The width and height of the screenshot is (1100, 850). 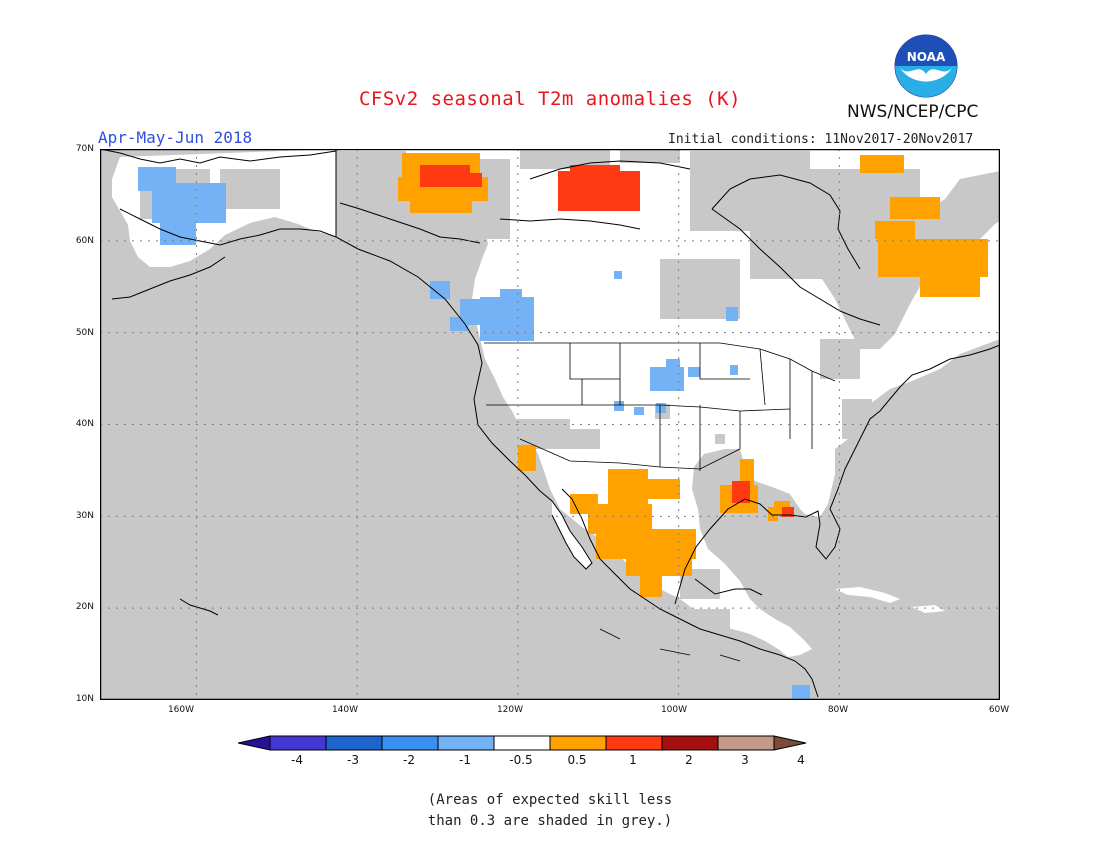 What do you see at coordinates (84, 424) in the screenshot?
I see `lat-label: 40N` at bounding box center [84, 424].